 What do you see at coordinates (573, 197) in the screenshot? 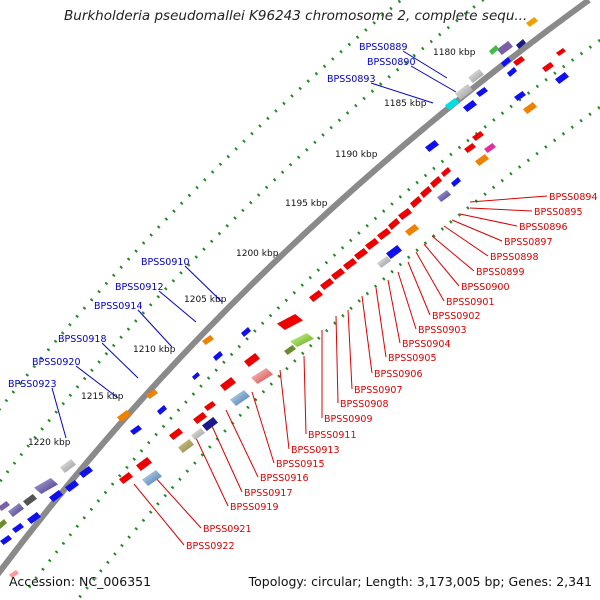
I see `gene-label: BPSS0894` at bounding box center [573, 197].